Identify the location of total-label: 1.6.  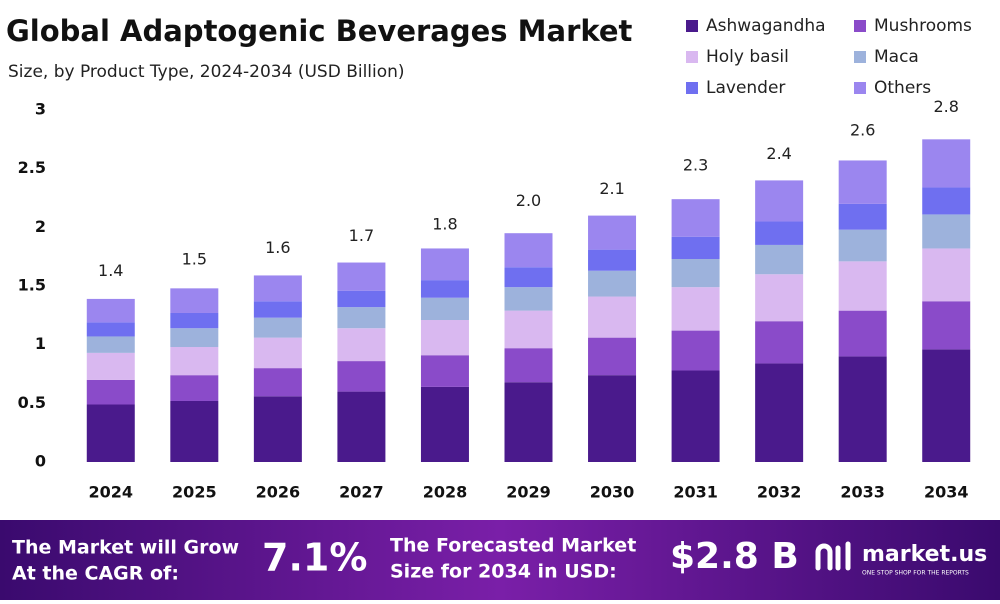
(277, 247).